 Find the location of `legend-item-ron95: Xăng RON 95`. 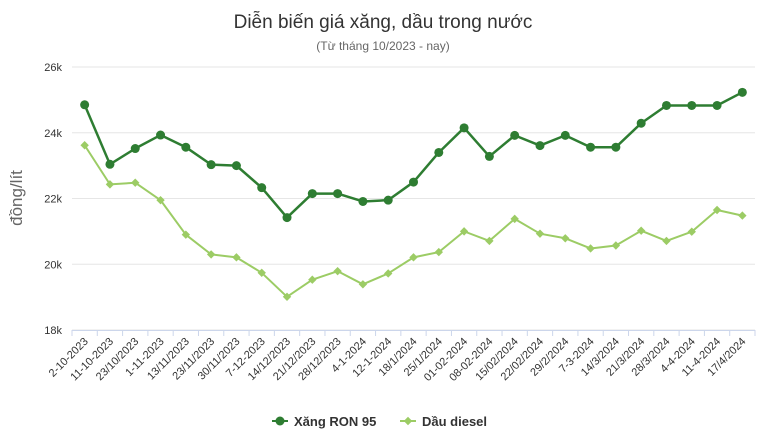

legend-item-ron95: Xăng RON 95 is located at coordinates (324, 421).